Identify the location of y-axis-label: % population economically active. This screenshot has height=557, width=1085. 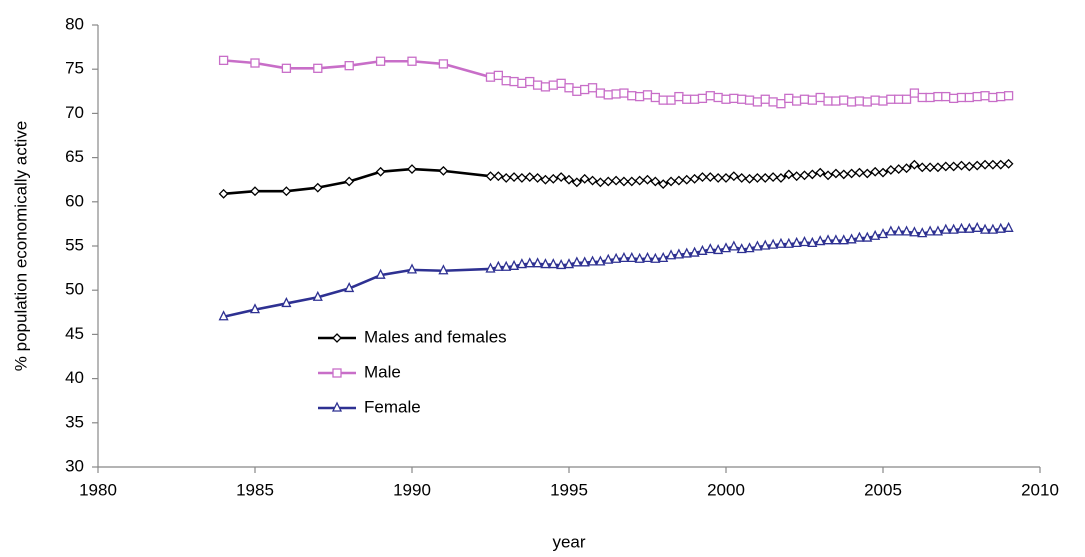
(20, 246).